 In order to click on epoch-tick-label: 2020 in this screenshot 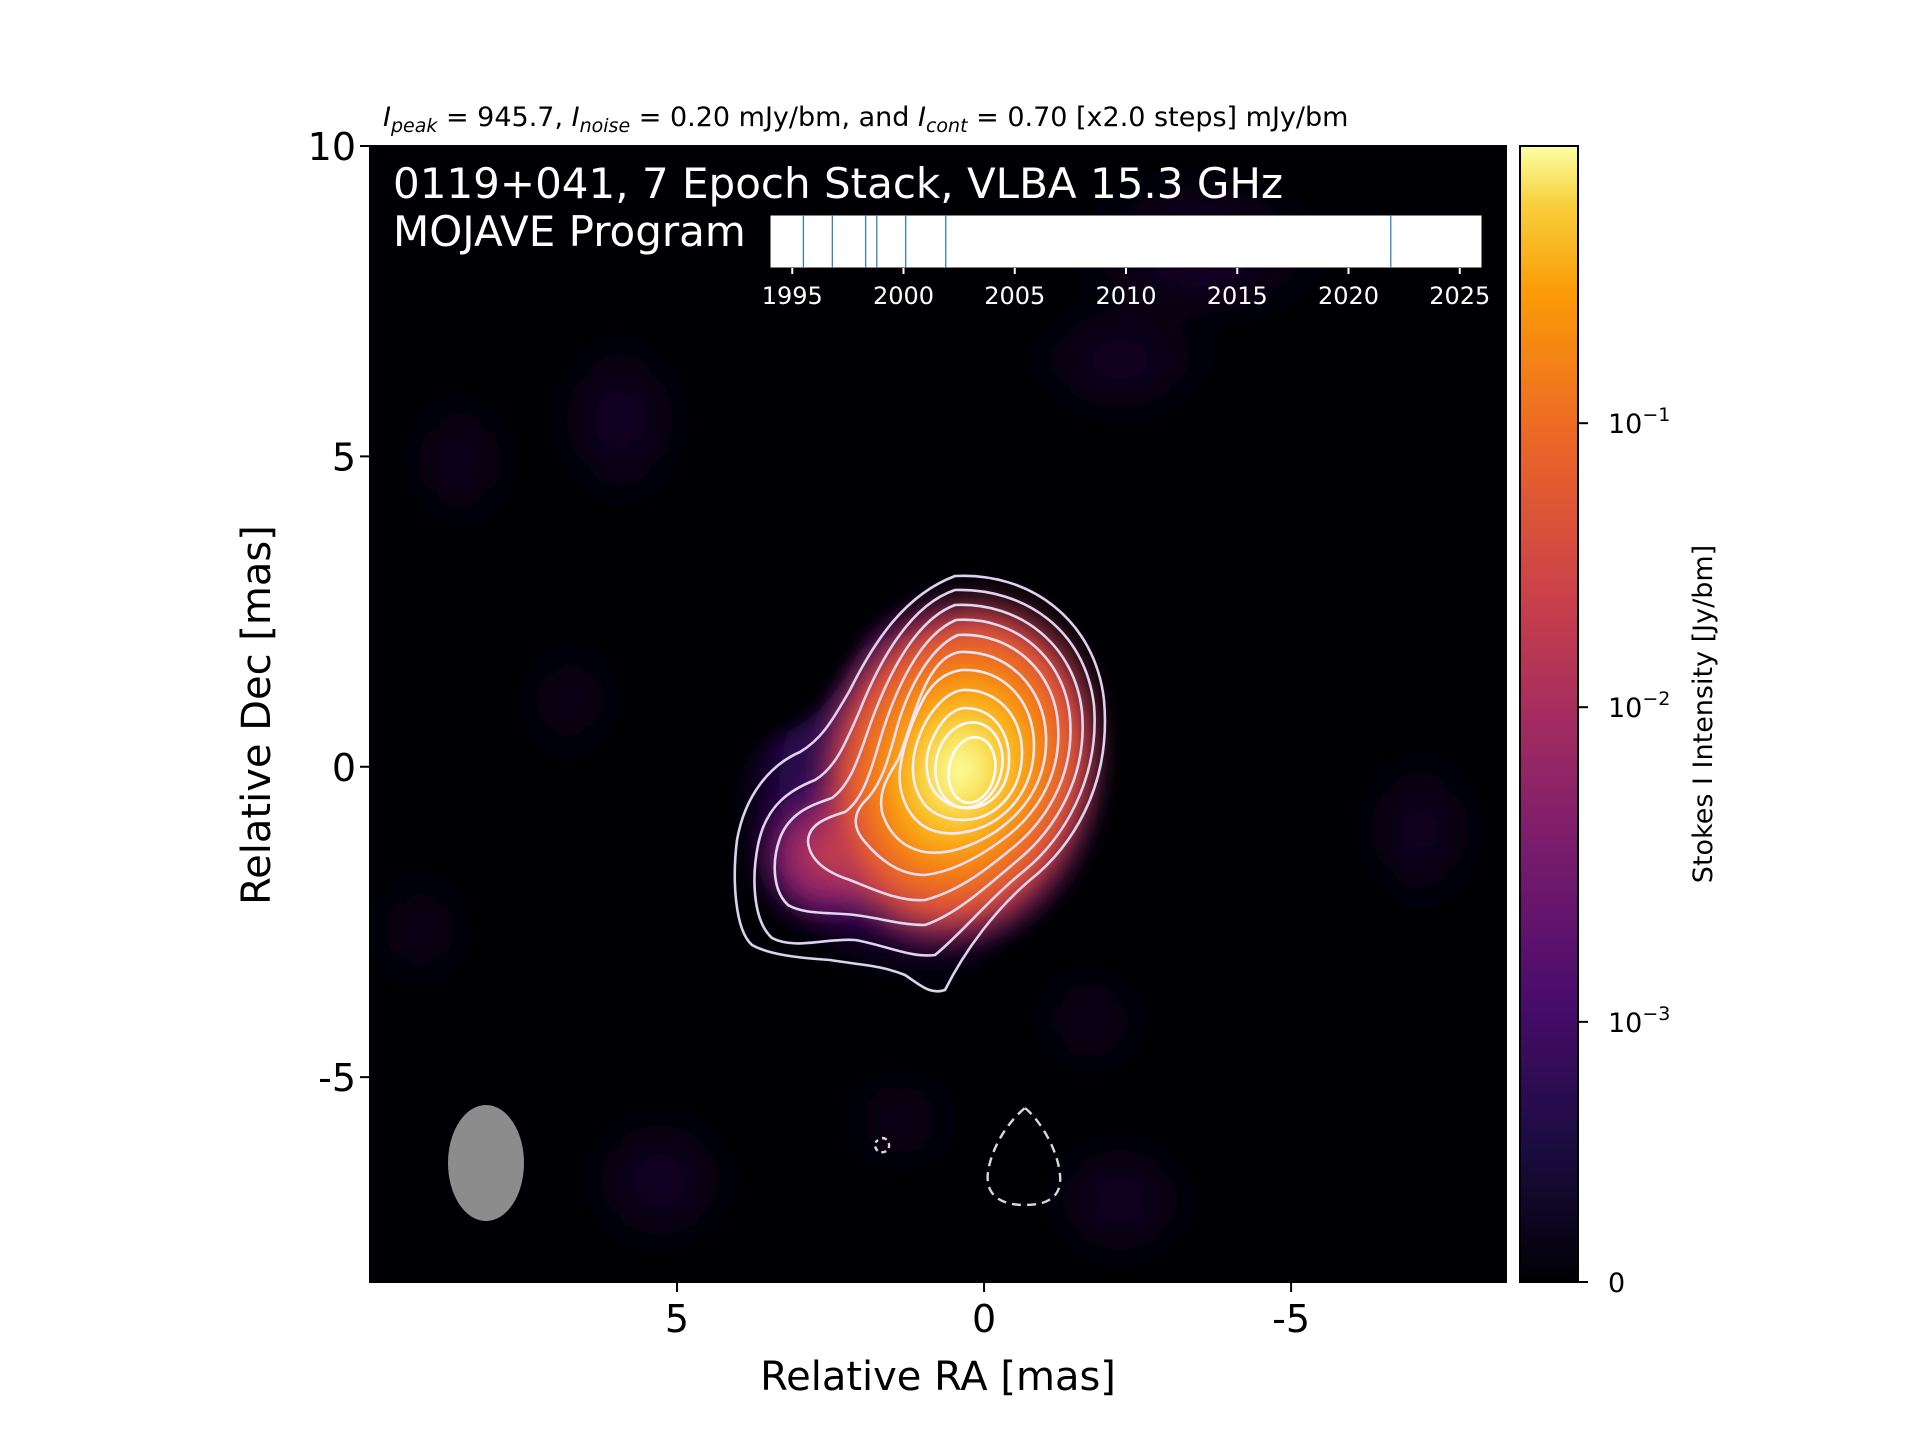, I will do `click(1348, 296)`.